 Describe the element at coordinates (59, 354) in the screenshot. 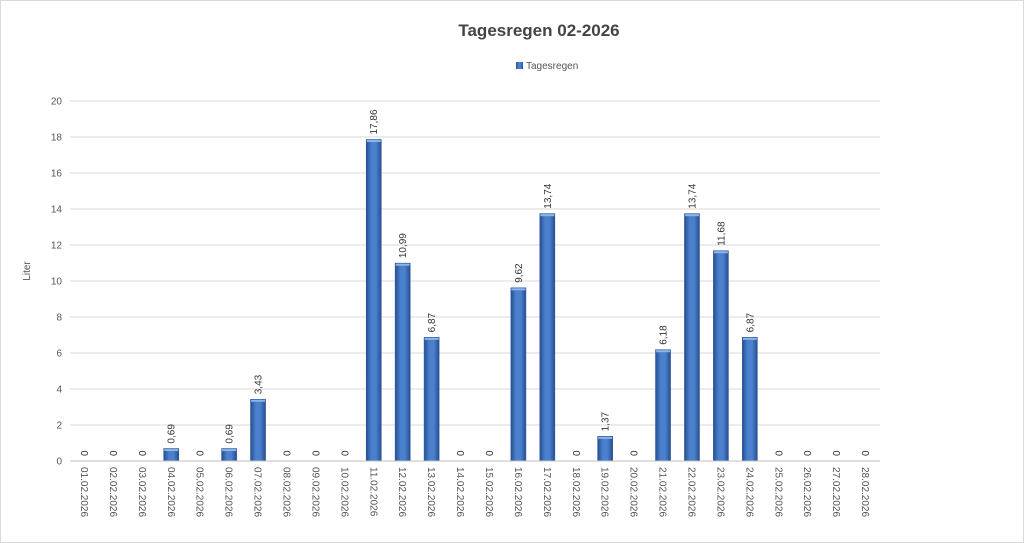

I see `y-tick-label: 6` at that location.